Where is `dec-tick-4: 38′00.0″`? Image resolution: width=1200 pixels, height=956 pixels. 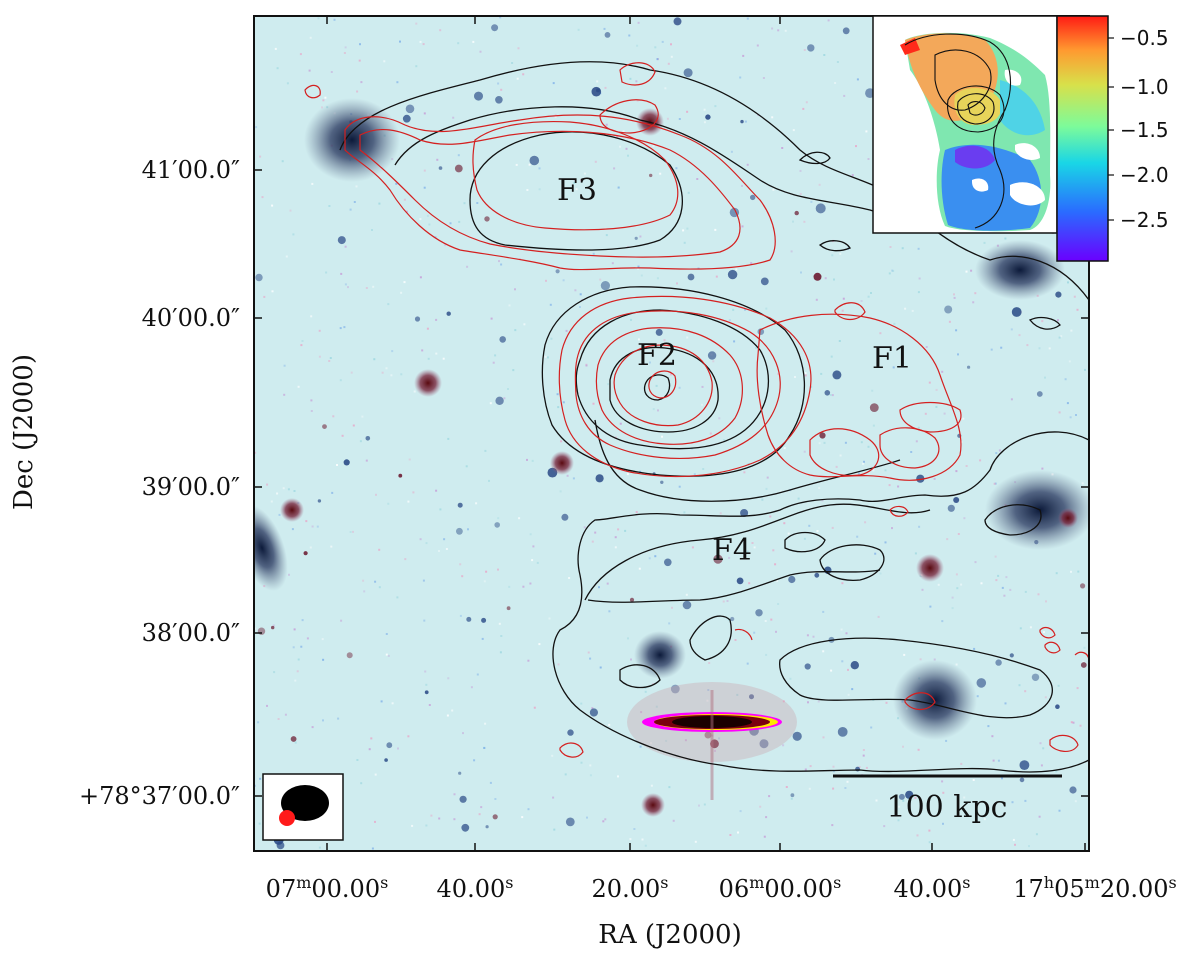
dec-tick-4: 38′00.0″ is located at coordinates (191, 633).